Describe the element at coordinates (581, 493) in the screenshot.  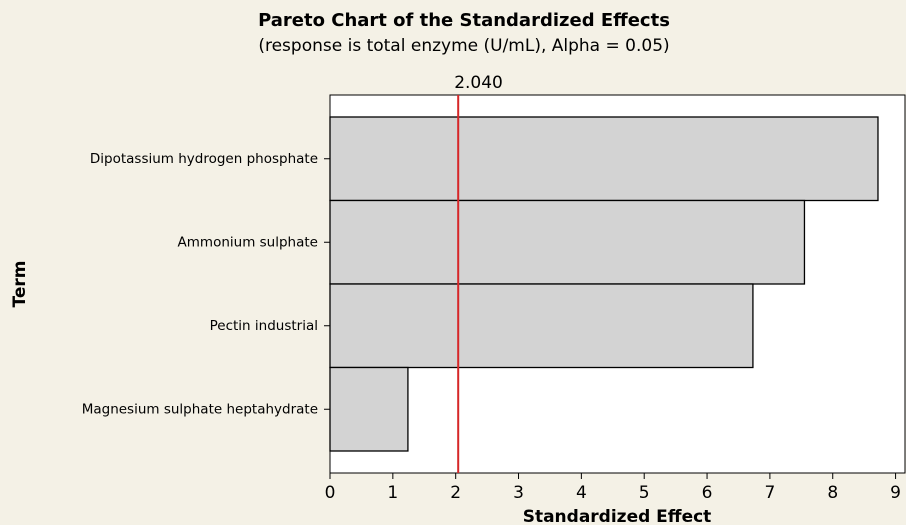
I see `x-tick-label: 4` at that location.